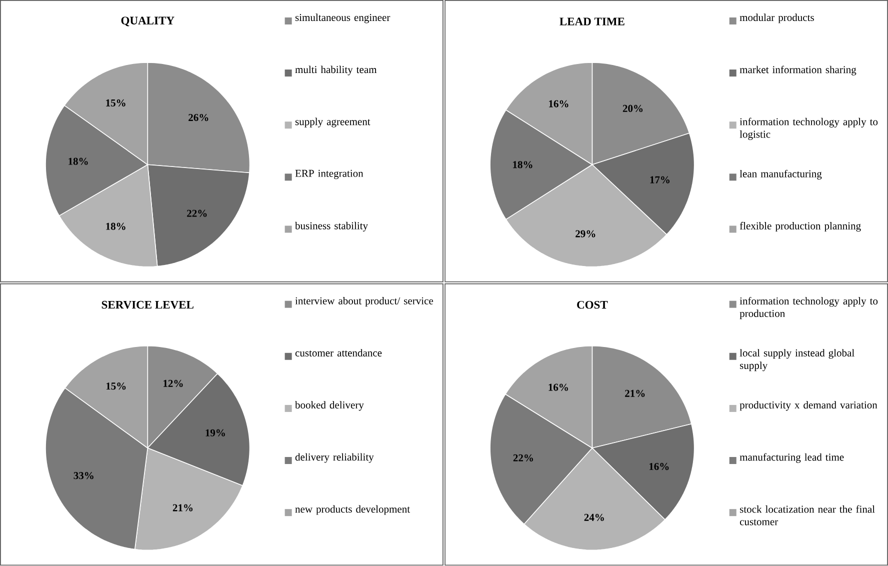 The width and height of the screenshot is (888, 566). I want to click on text: LEAD TIME, so click(592, 22).